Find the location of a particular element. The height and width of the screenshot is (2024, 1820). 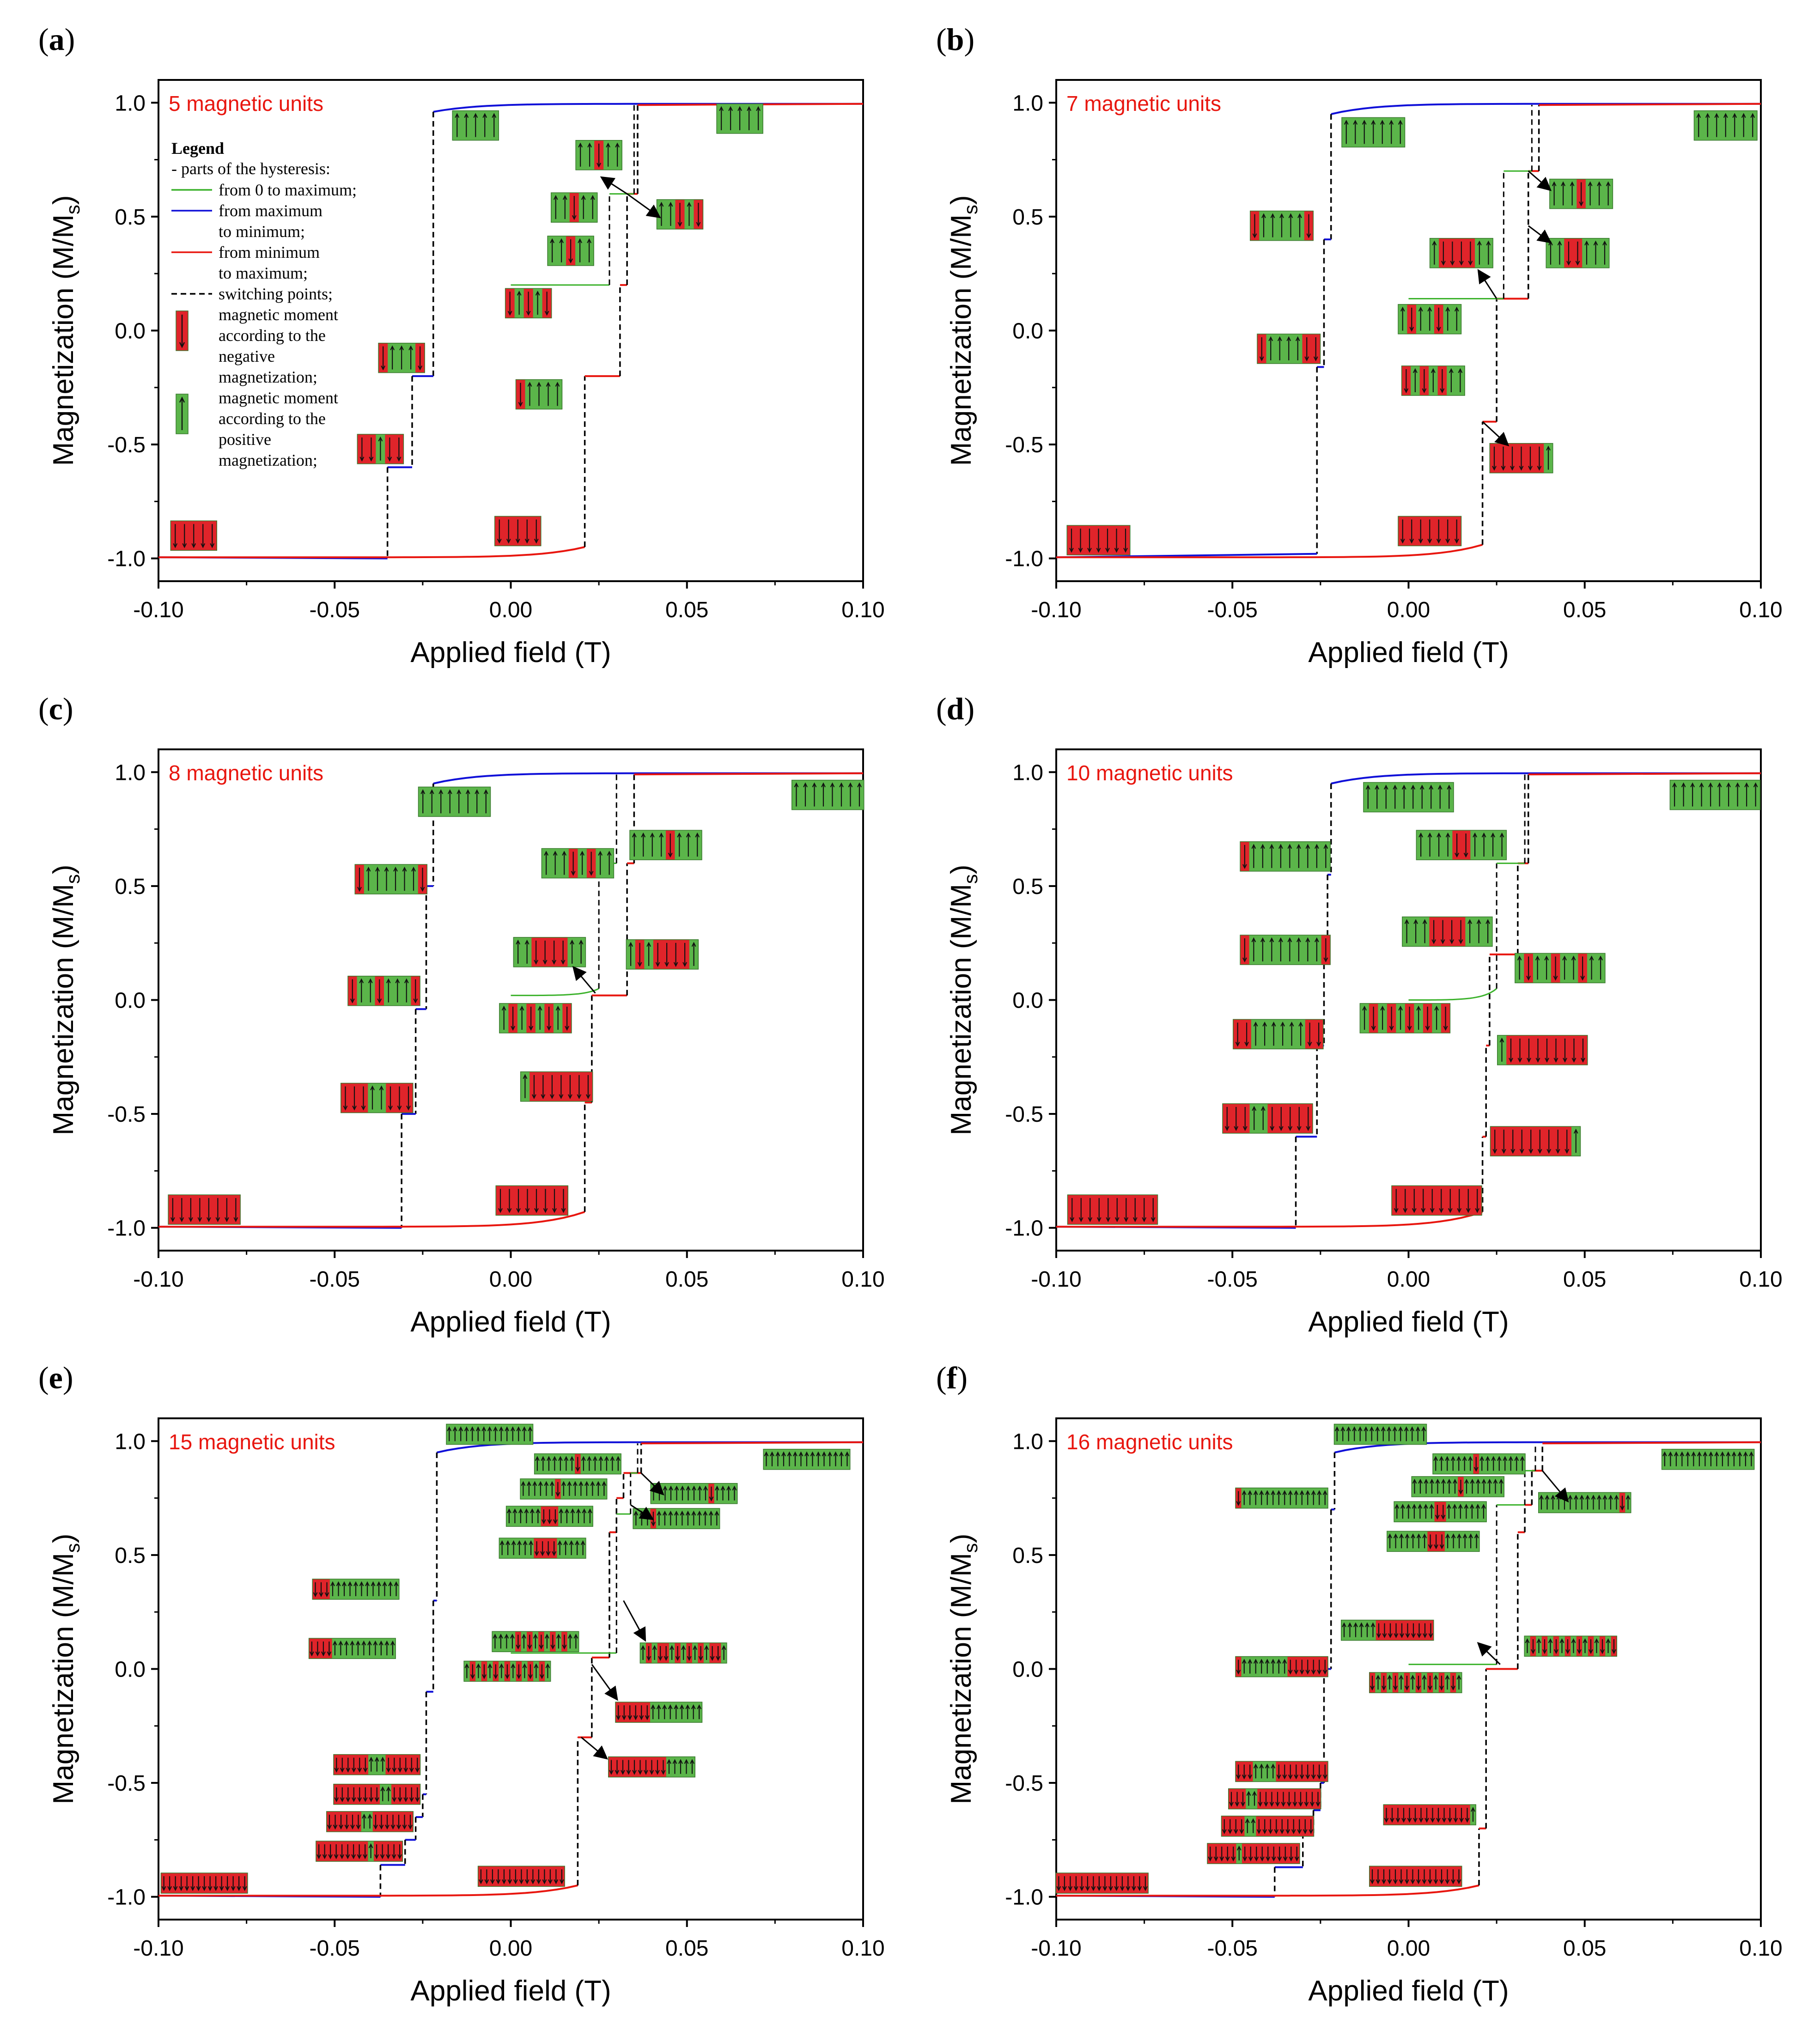

x-tick-label: 0.10 is located at coordinates (862, 610).